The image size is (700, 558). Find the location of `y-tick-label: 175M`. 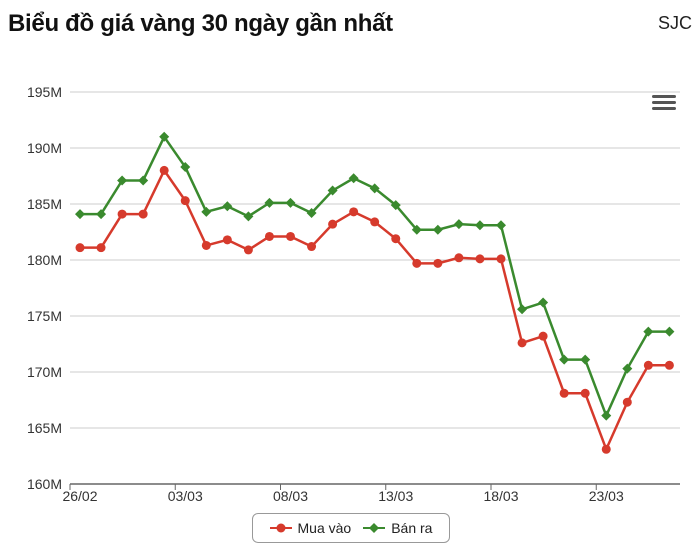

y-tick-label: 175M is located at coordinates (44, 316).